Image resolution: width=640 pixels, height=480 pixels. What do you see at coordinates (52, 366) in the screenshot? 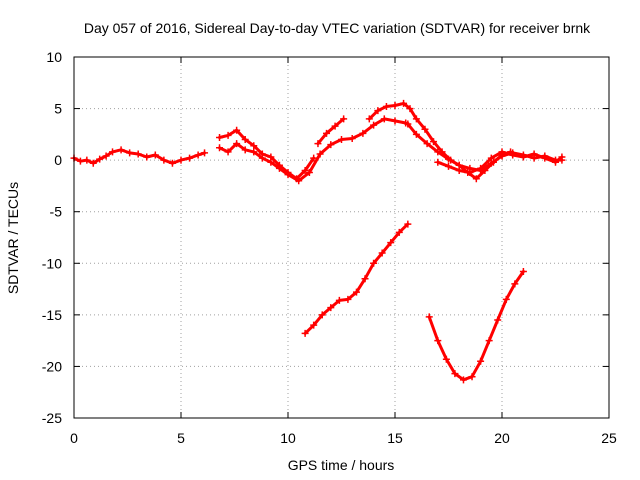
I see `y-tick-label: -20` at bounding box center [52, 366].